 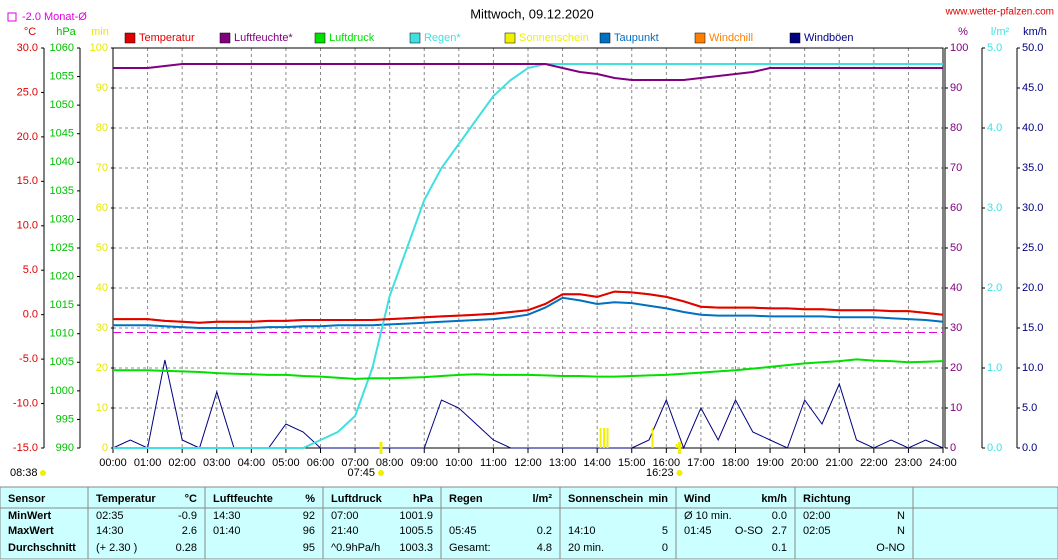 I want to click on legend-label: Regen*, so click(x=442, y=38).